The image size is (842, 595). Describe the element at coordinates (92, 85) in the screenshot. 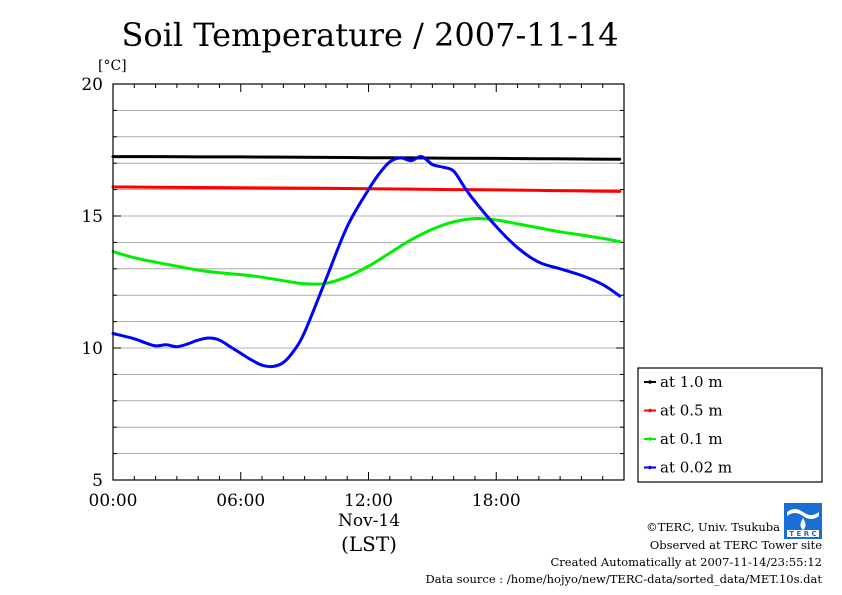

I see `y-tick-label: 20` at that location.